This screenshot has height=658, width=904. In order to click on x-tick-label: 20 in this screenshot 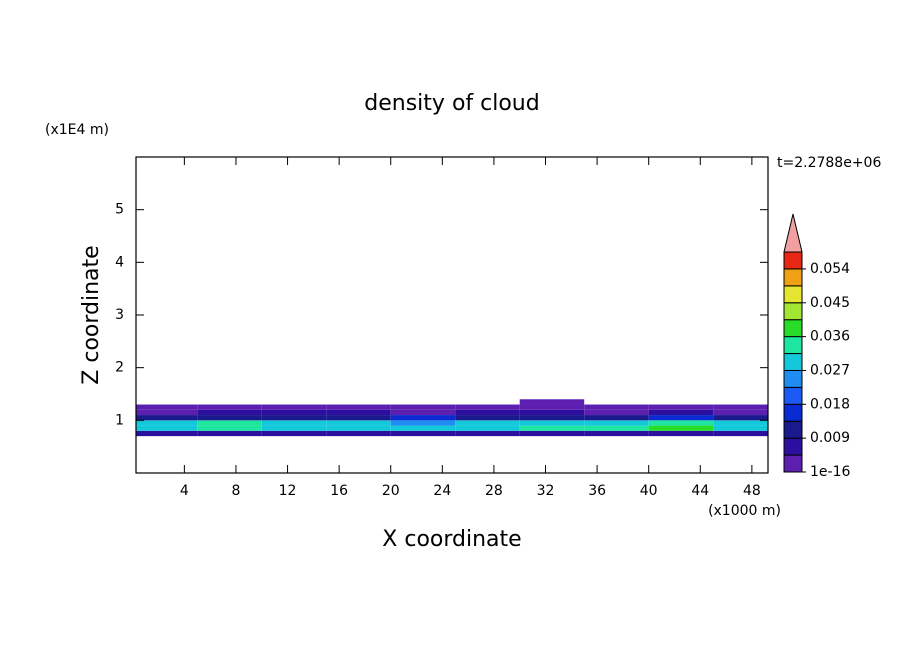, I will do `click(391, 491)`.